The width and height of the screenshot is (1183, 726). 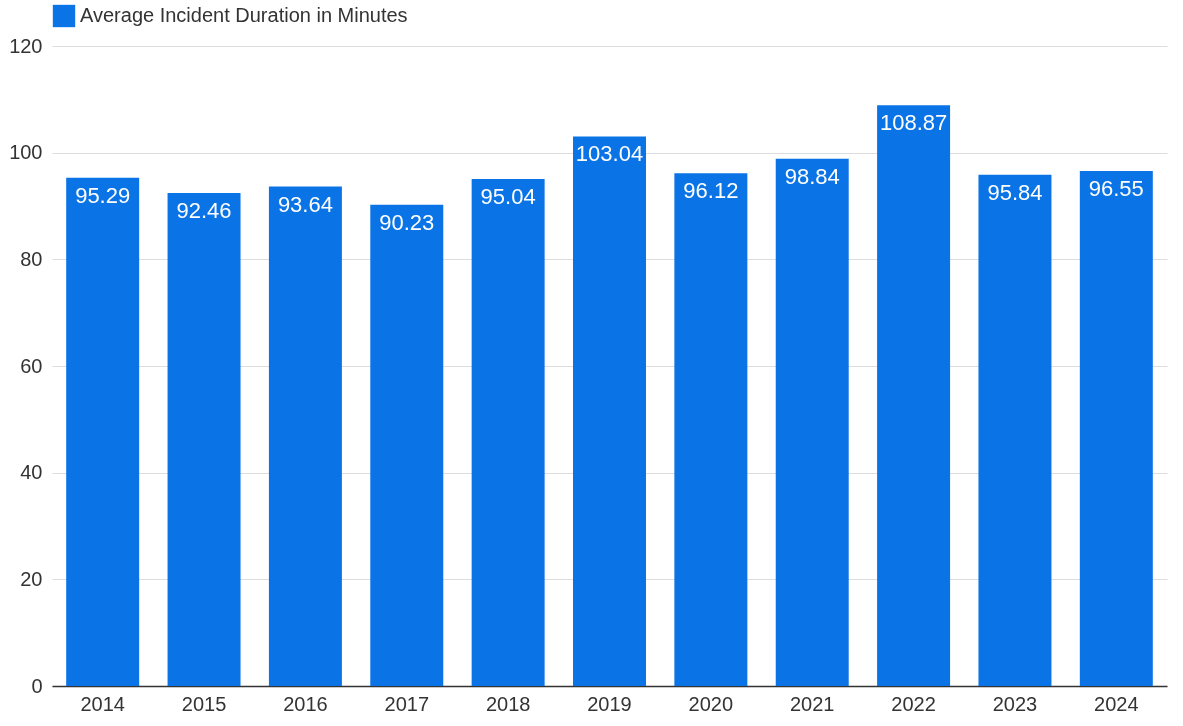 What do you see at coordinates (26, 152) in the screenshot?
I see `y-tick-label: 100` at bounding box center [26, 152].